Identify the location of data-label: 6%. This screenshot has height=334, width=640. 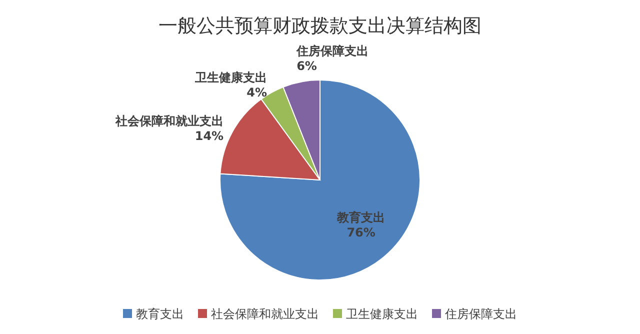
(306, 66).